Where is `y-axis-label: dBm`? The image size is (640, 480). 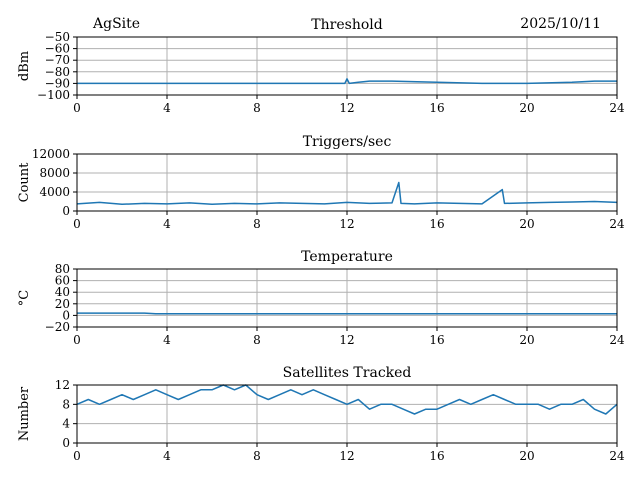
y-axis-label: dBm is located at coordinates (24, 66).